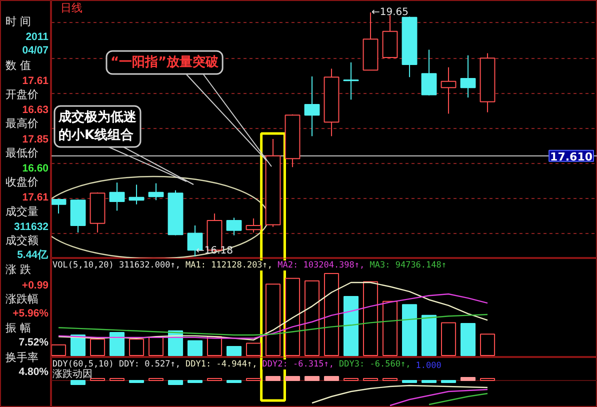 The width and height of the screenshot is (597, 407). Describe the element at coordinates (390, 12) in the screenshot. I see `annotation: ←19.65` at that location.